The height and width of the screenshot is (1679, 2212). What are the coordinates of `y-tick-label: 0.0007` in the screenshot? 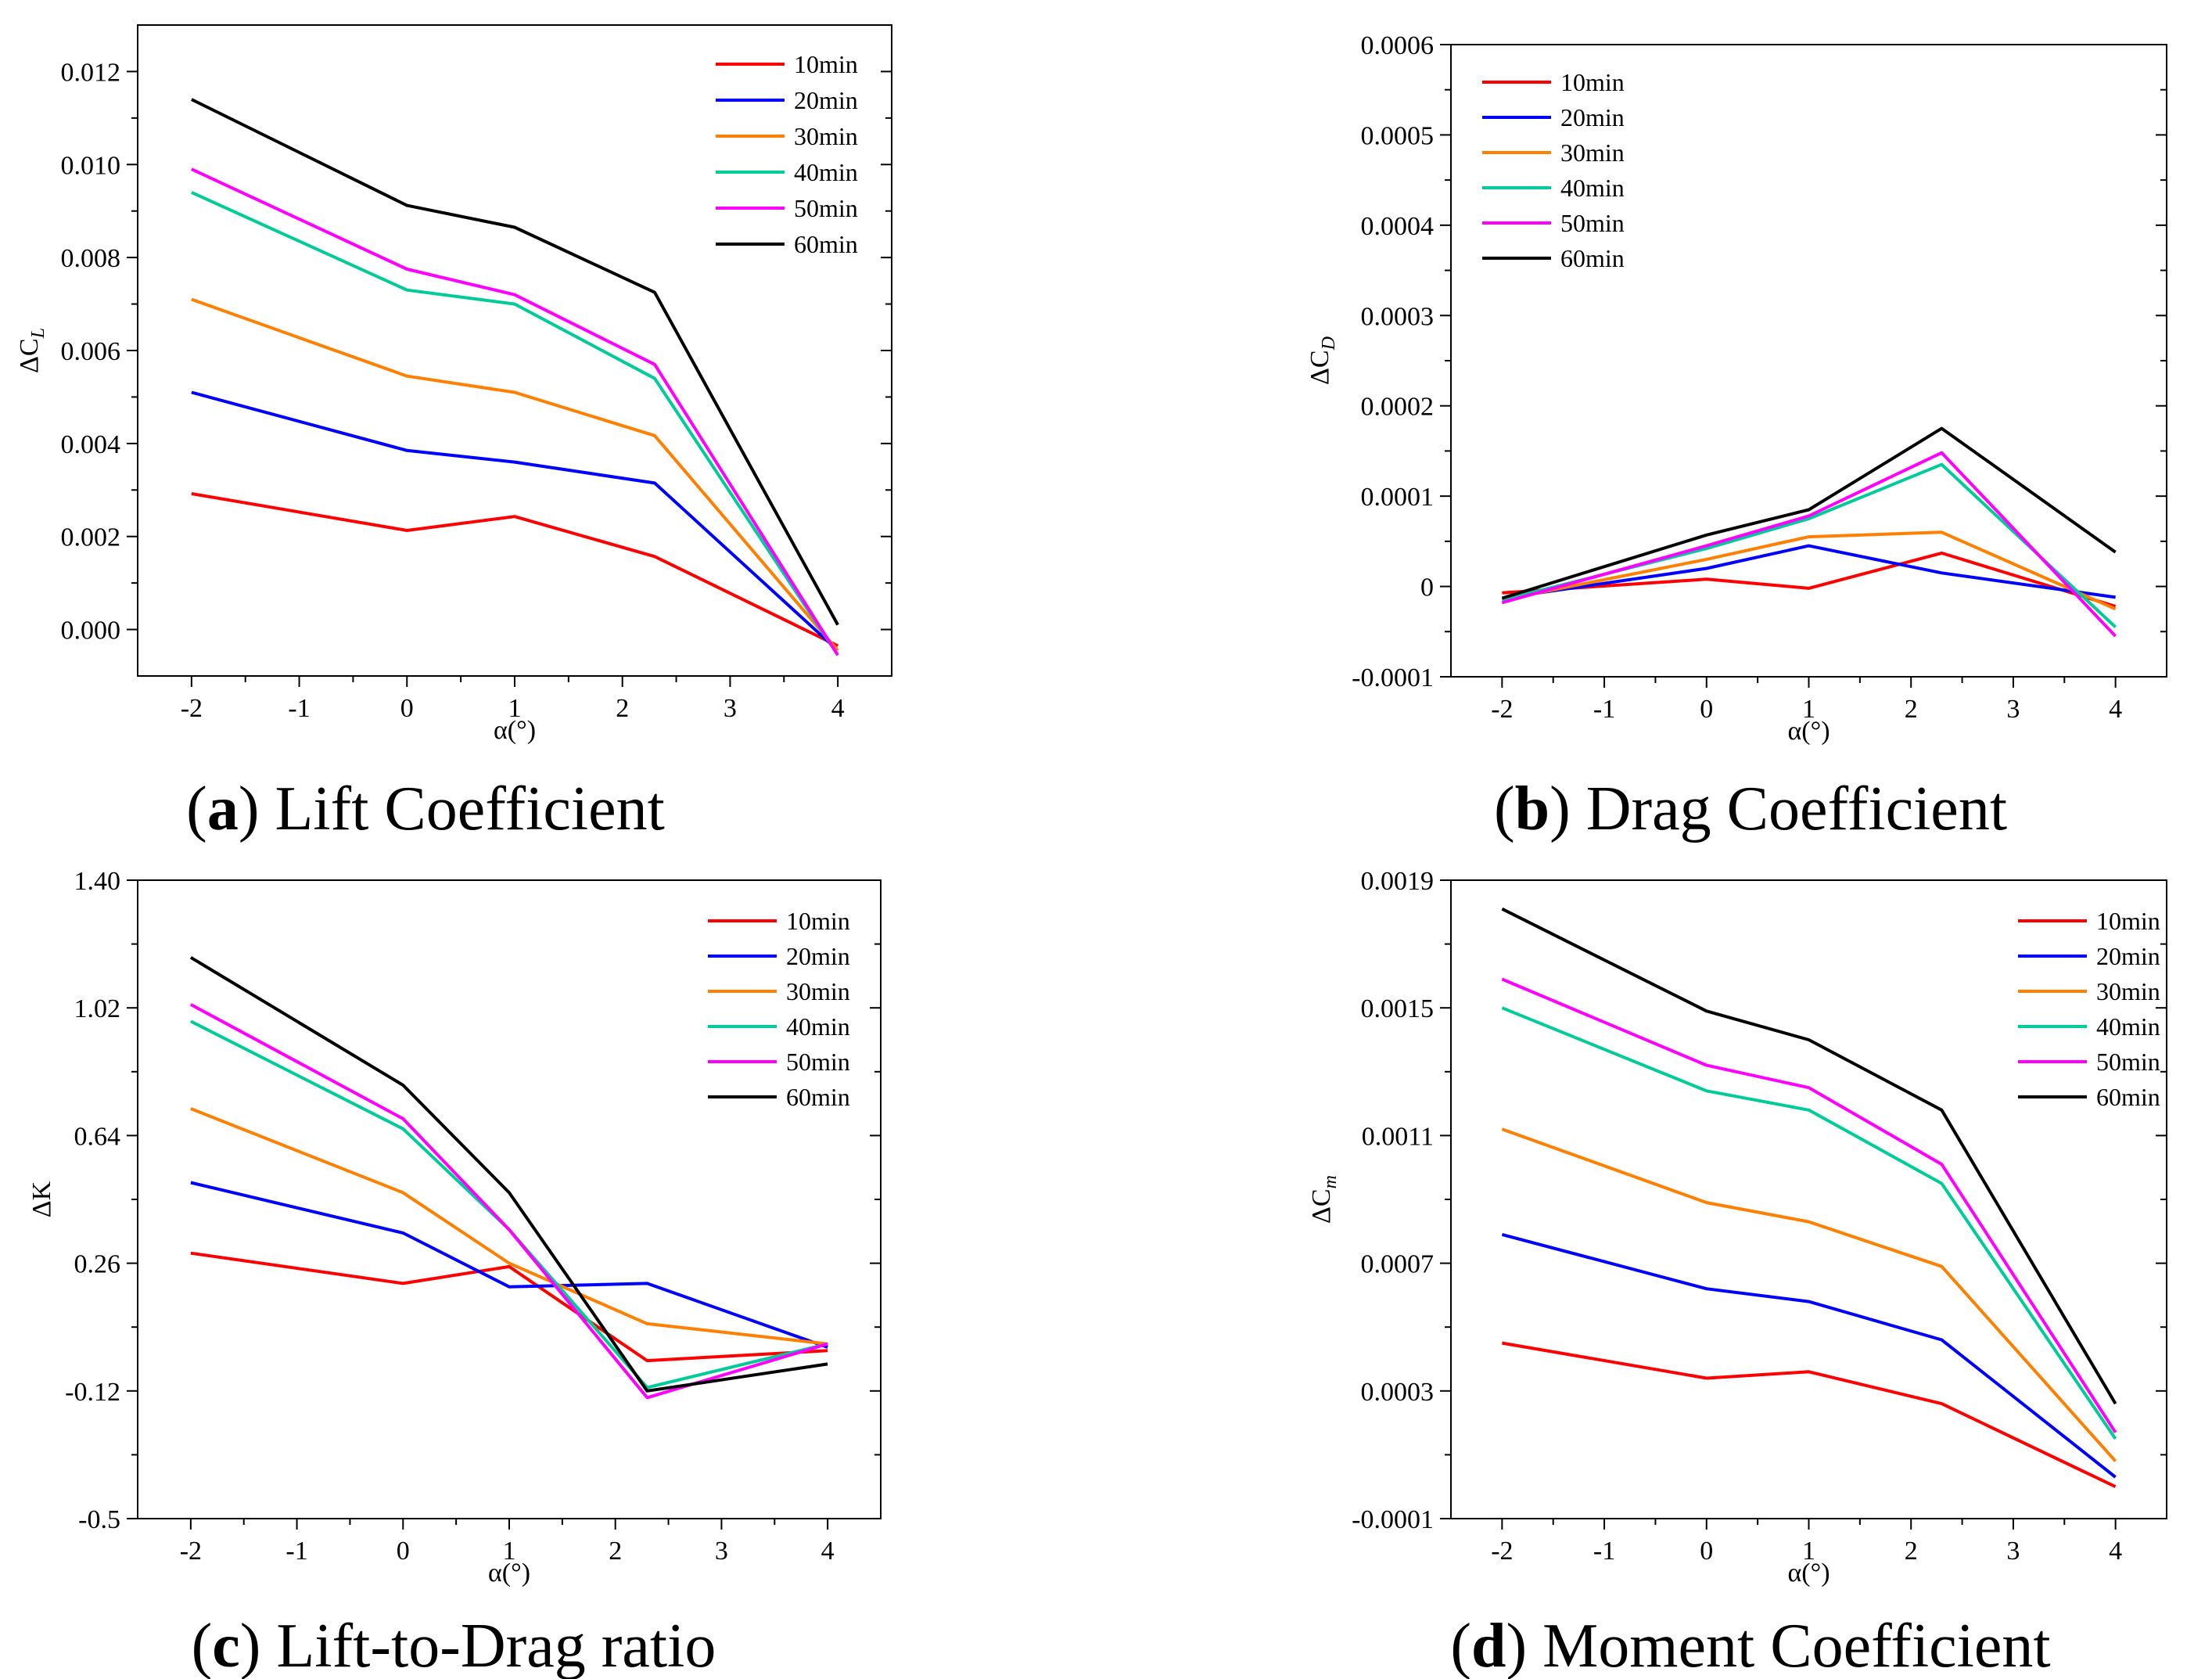 It's located at (1398, 1264).